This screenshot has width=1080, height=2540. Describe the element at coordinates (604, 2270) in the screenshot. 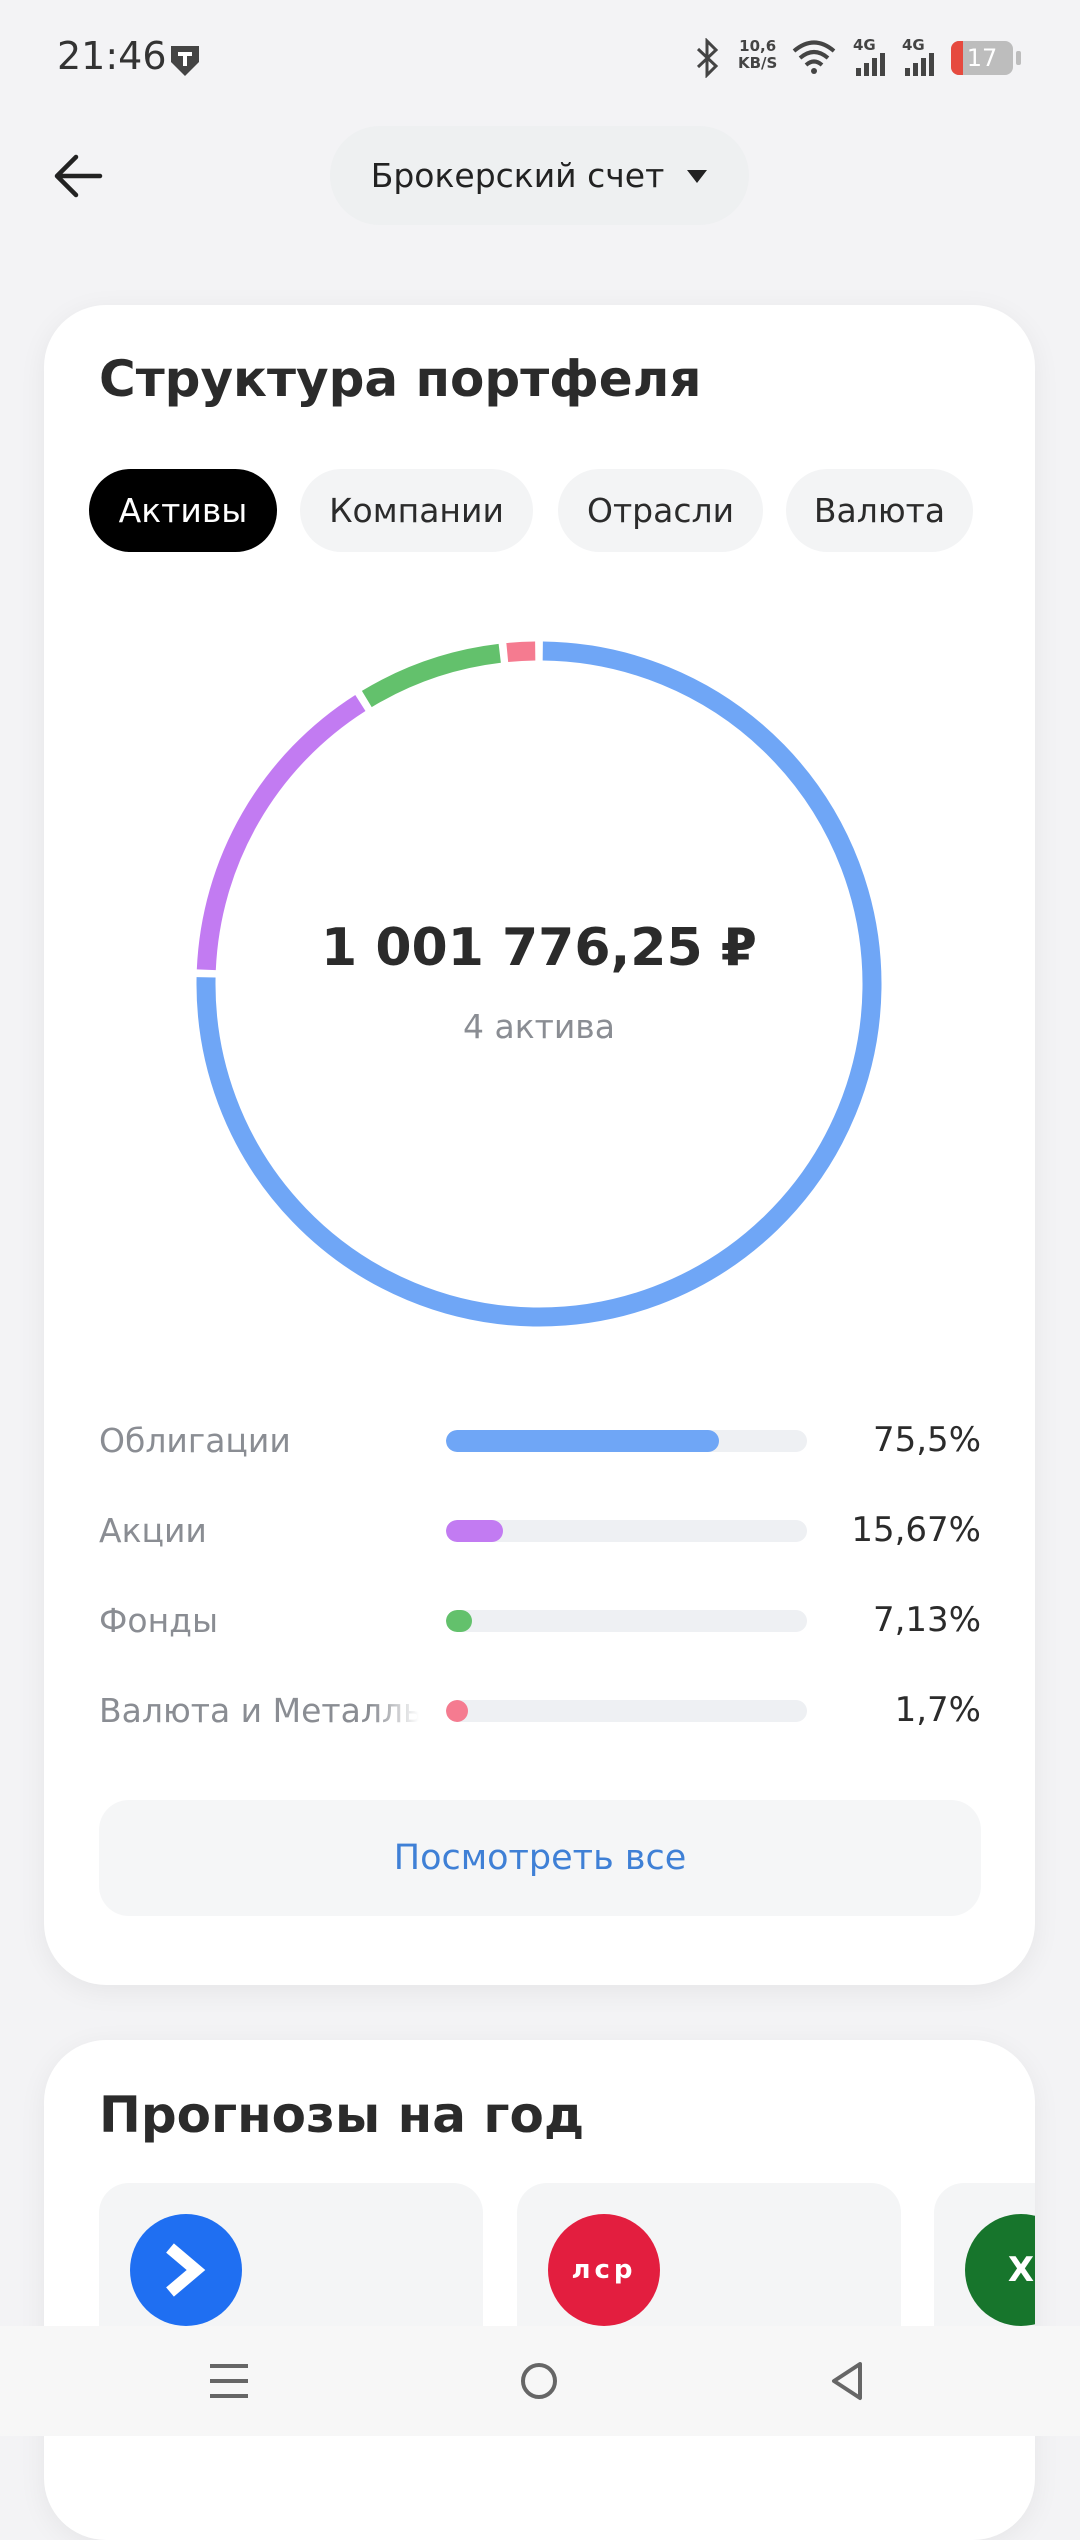

I see `company-logo: лср` at that location.